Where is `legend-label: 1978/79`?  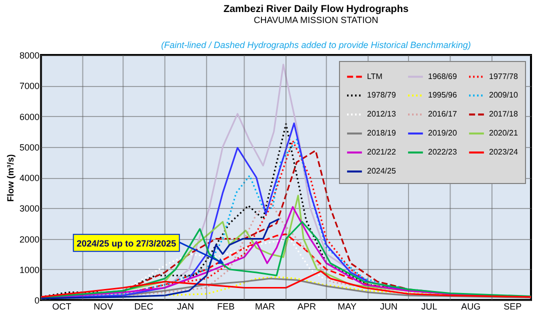
legend-label: 1978/79 is located at coordinates (381, 95).